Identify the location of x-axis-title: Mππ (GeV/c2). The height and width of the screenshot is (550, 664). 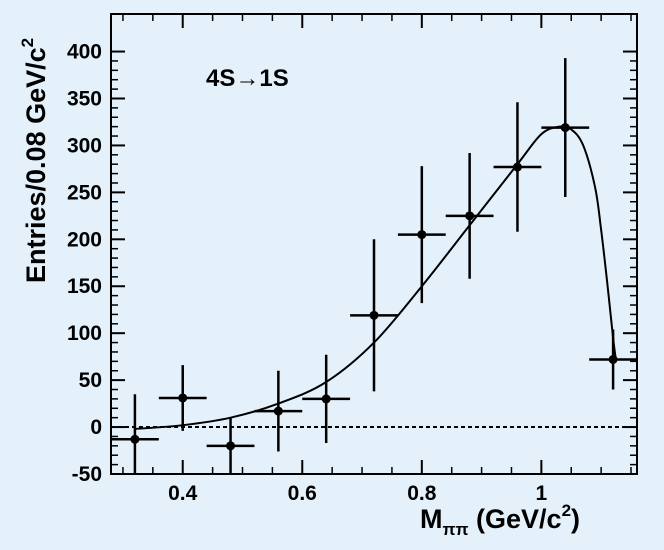
(500, 520).